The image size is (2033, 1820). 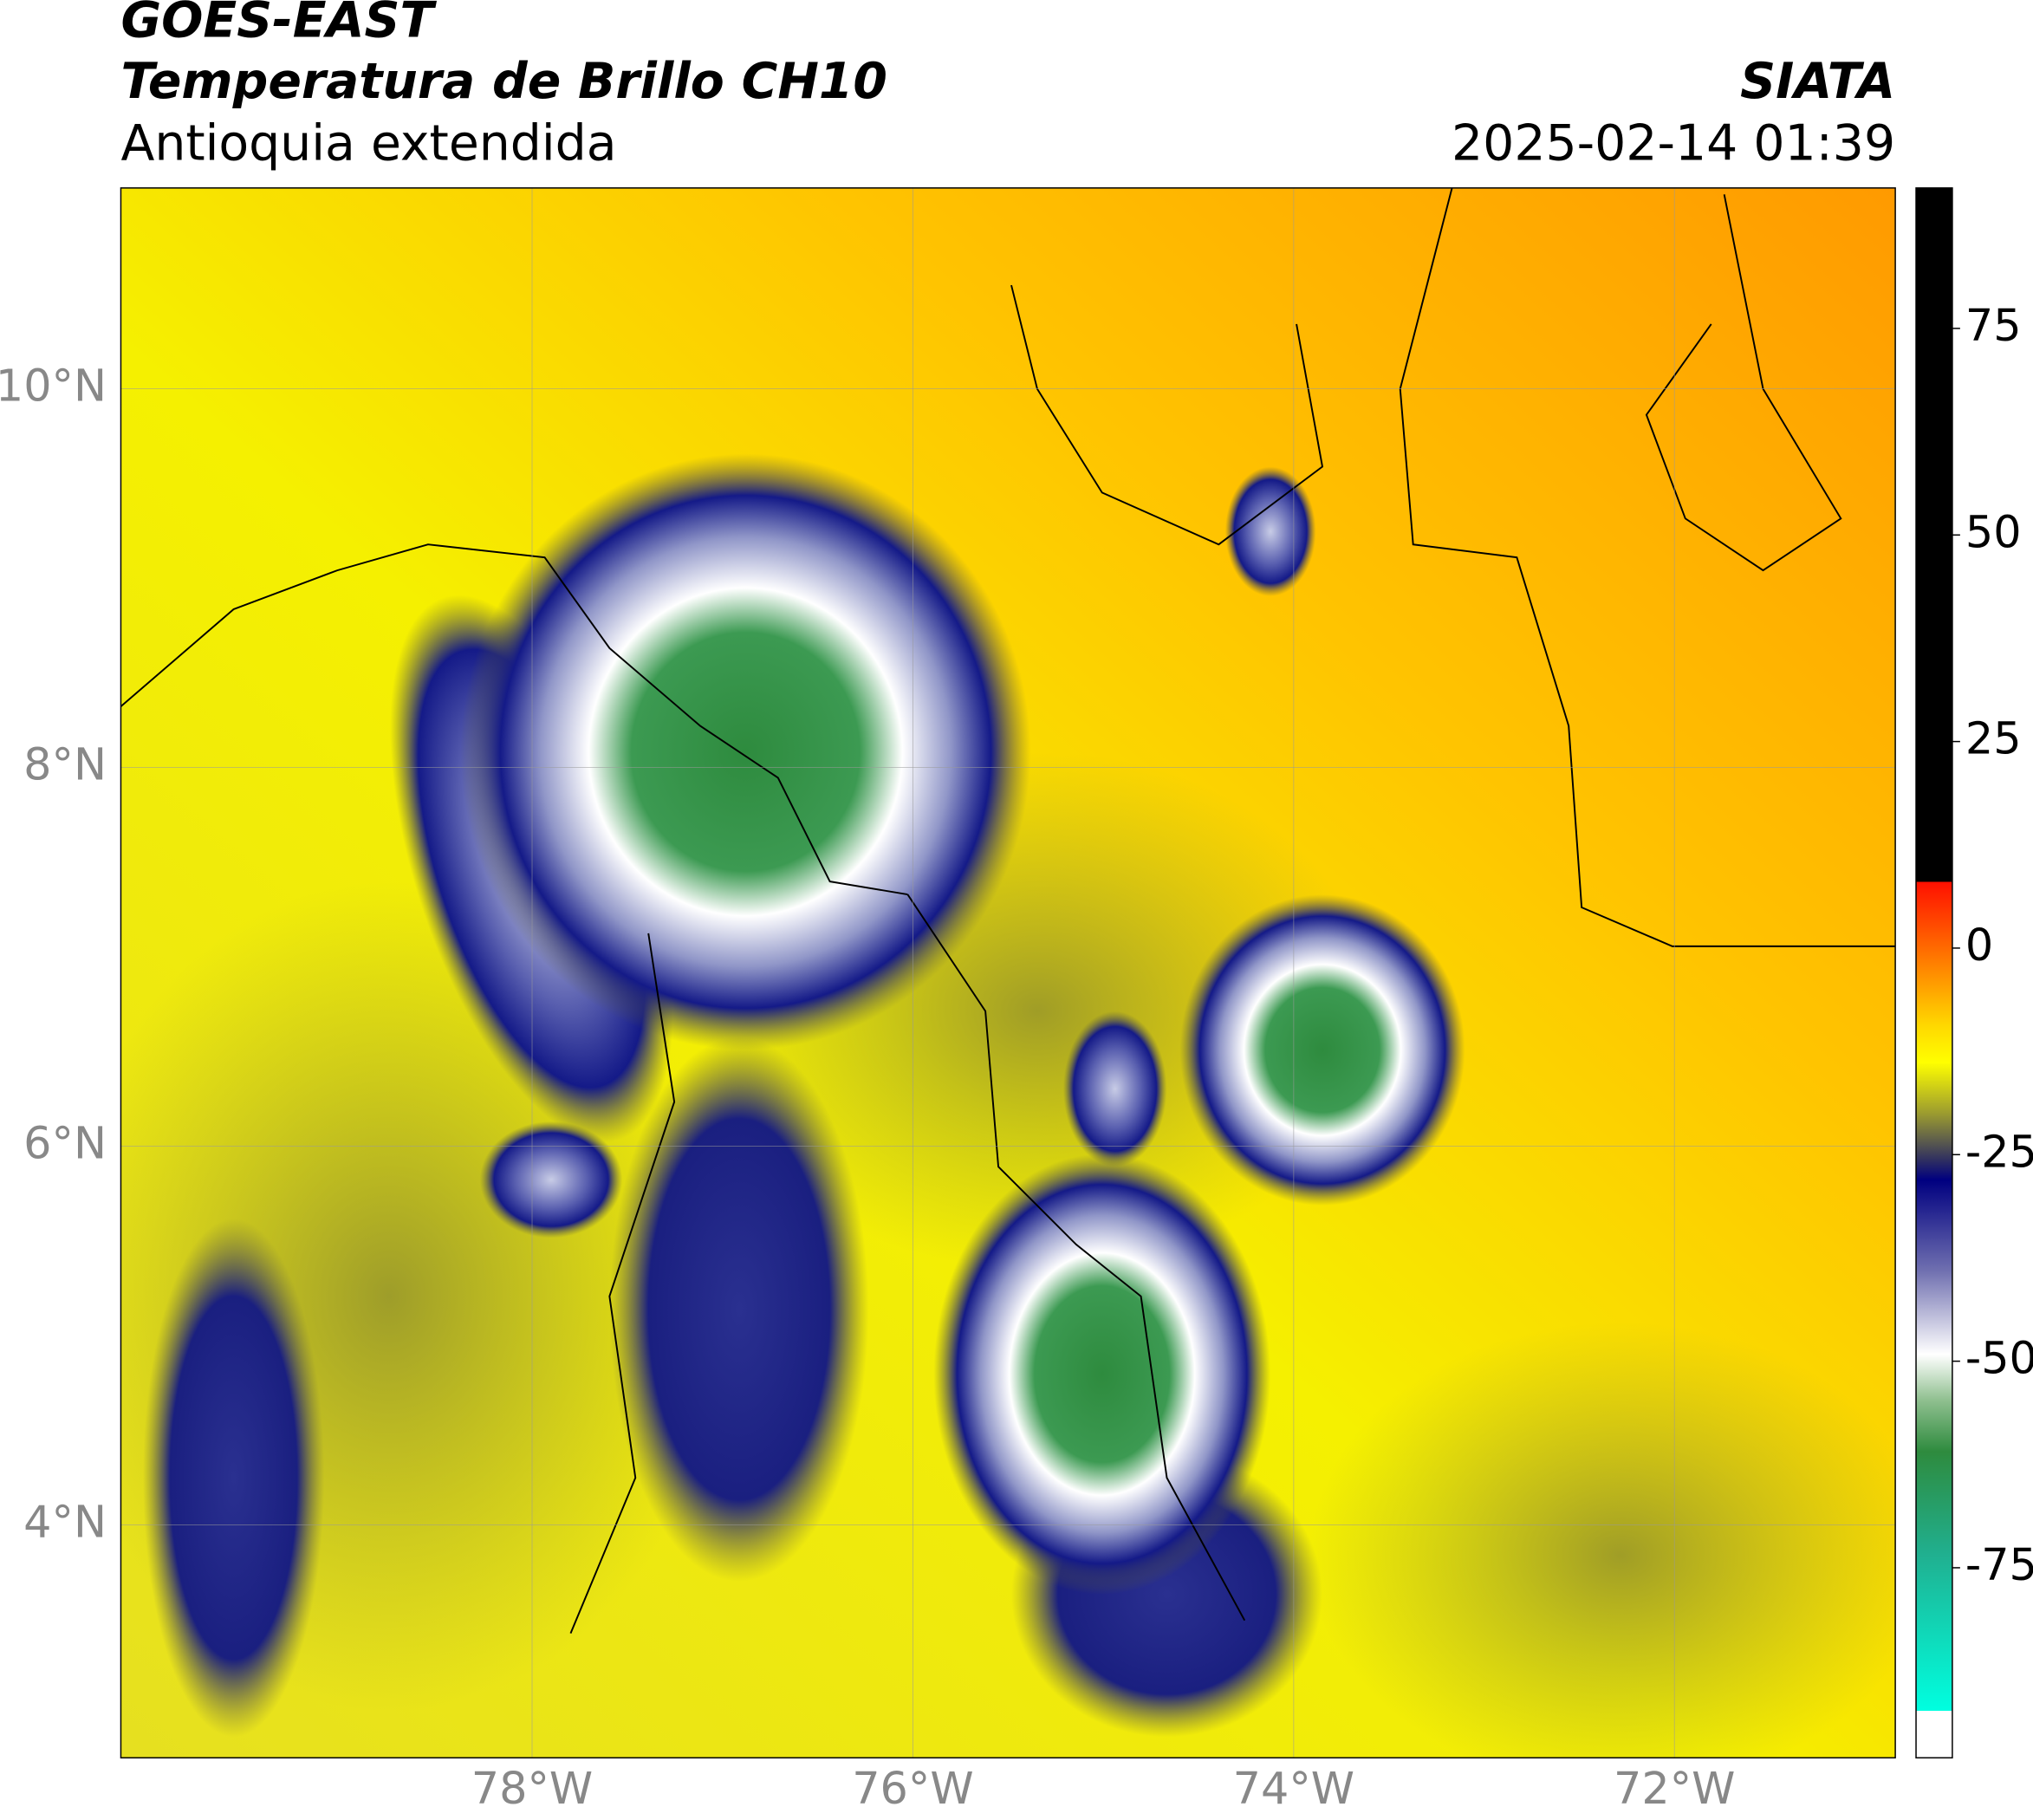 What do you see at coordinates (1993, 325) in the screenshot?
I see `colorbar-tick-label: 75` at bounding box center [1993, 325].